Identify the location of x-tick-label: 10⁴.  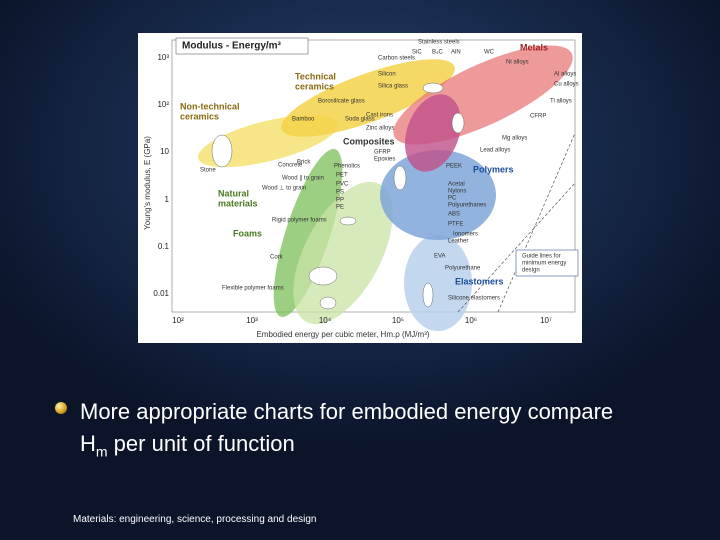
(325, 320).